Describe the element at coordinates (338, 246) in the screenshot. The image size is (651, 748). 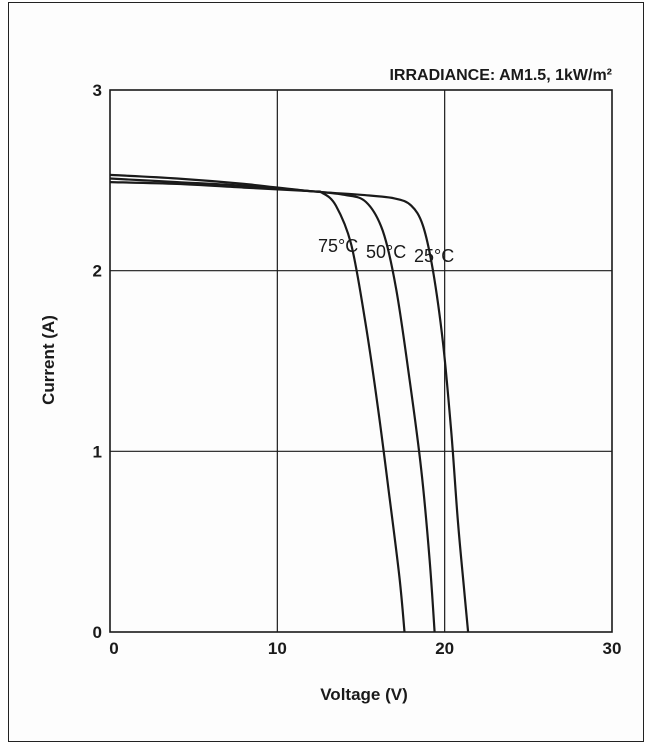
I see `curve-label-75c: 75°C` at that location.